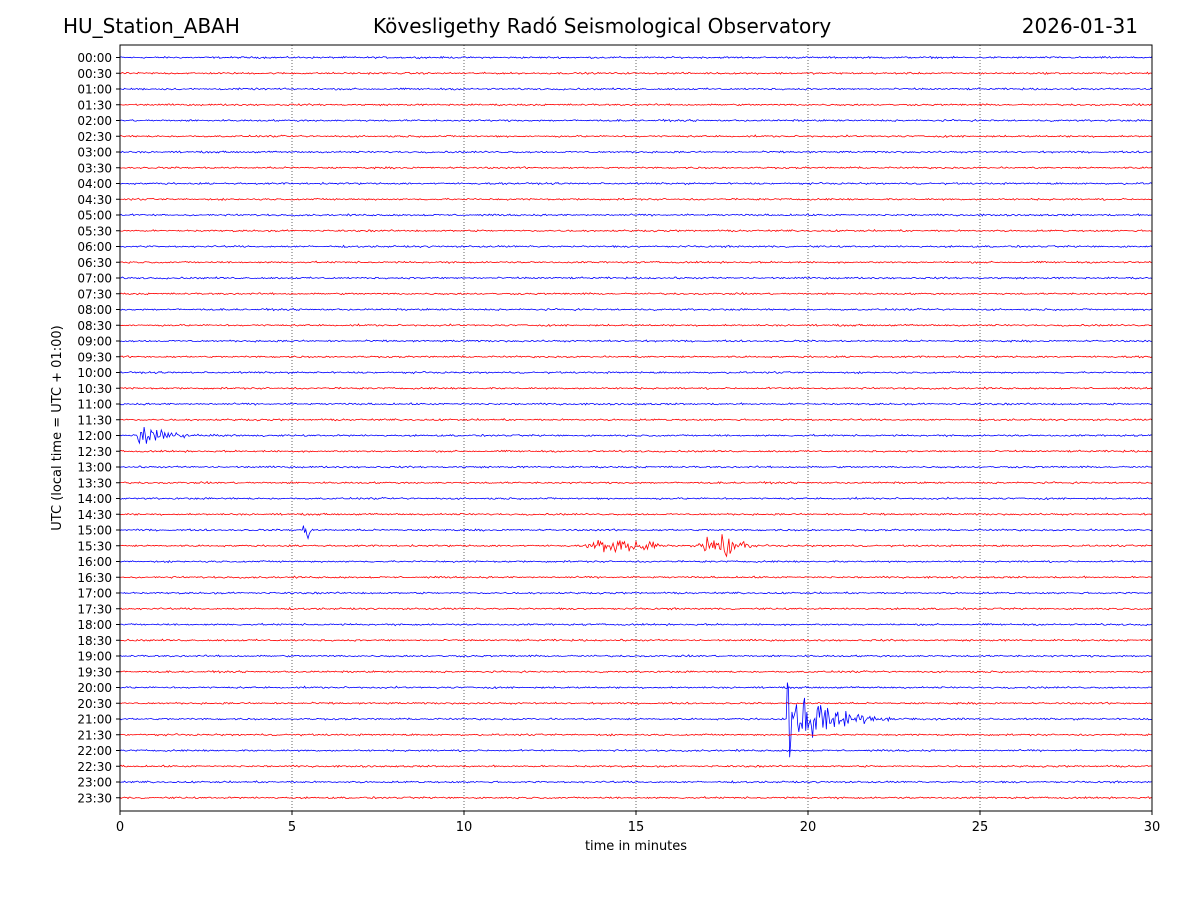 The height and width of the screenshot is (900, 1200). Describe the element at coordinates (94, 420) in the screenshot. I see `y-tick-label: 11:30` at that location.